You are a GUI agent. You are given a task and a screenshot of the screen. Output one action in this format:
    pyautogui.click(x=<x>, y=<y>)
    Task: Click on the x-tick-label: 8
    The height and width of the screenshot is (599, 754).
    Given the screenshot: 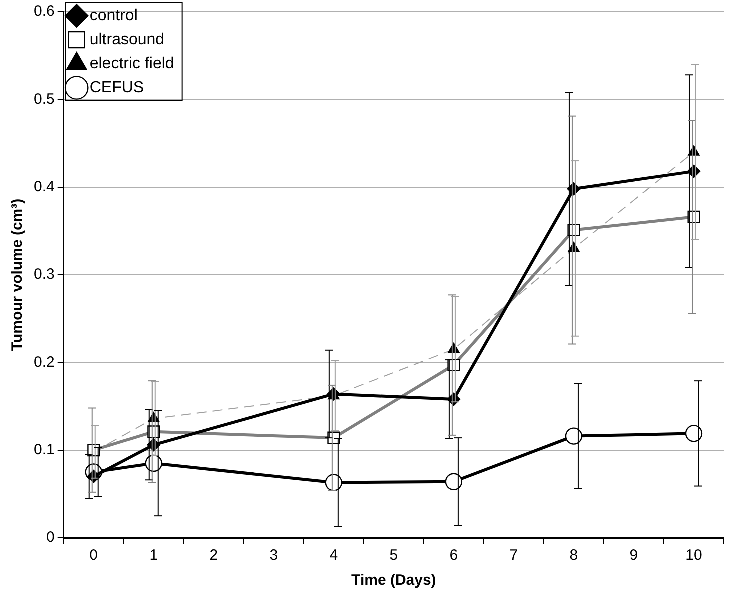 What is the action you would take?
    pyautogui.click(x=574, y=555)
    